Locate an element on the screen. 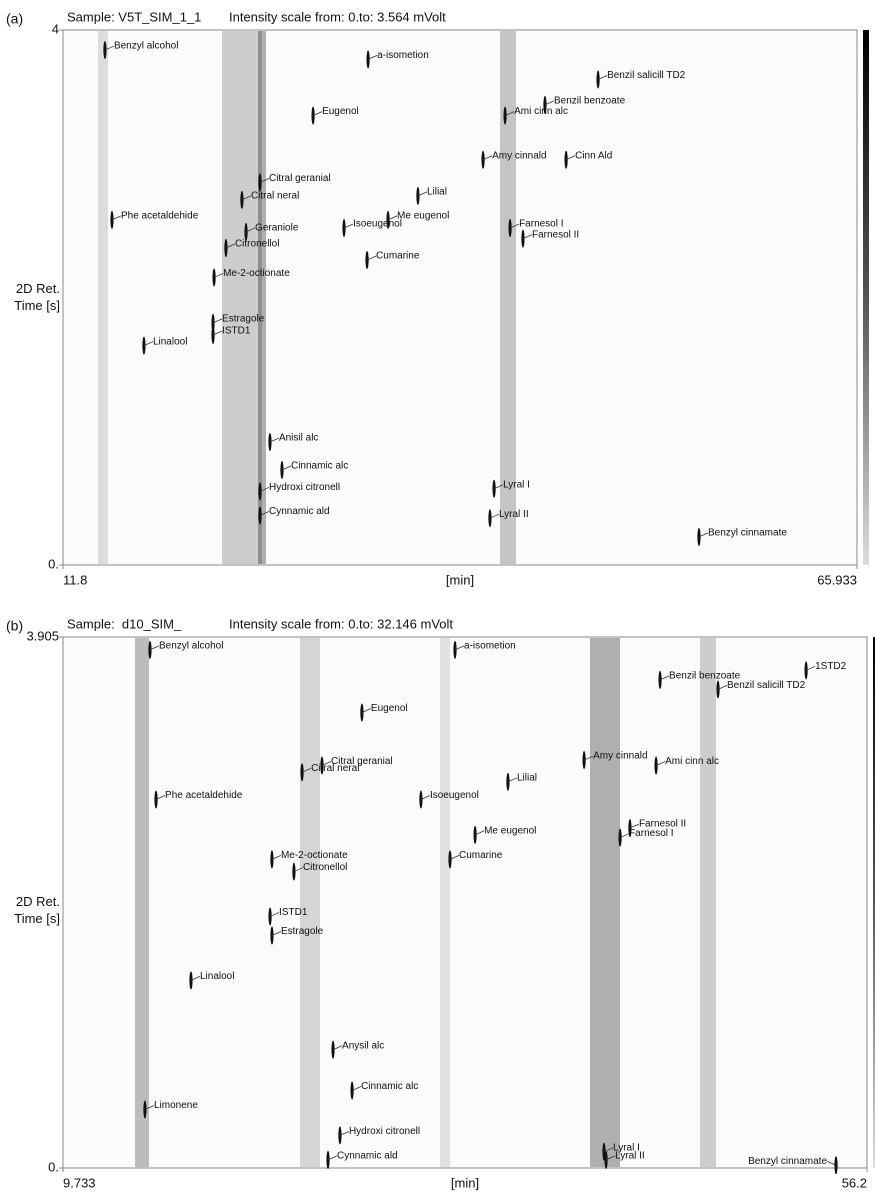 This screenshot has width=875, height=1198. peak-label: Ami cinn alc is located at coordinates (692, 761).